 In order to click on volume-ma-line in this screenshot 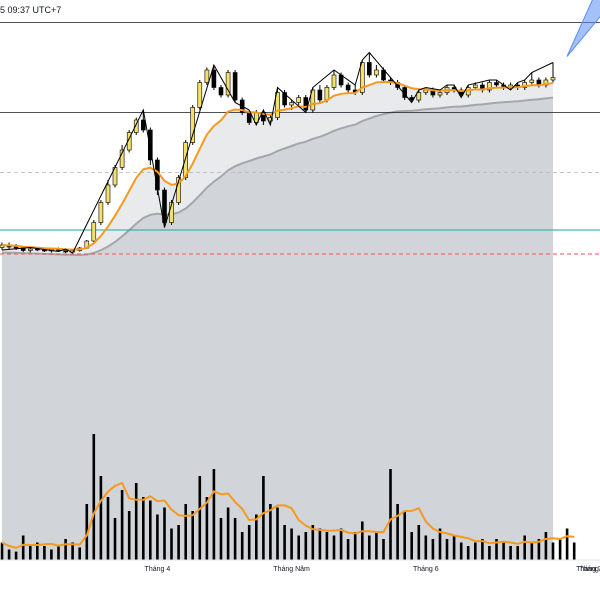, I will do `click(288, 515)`.